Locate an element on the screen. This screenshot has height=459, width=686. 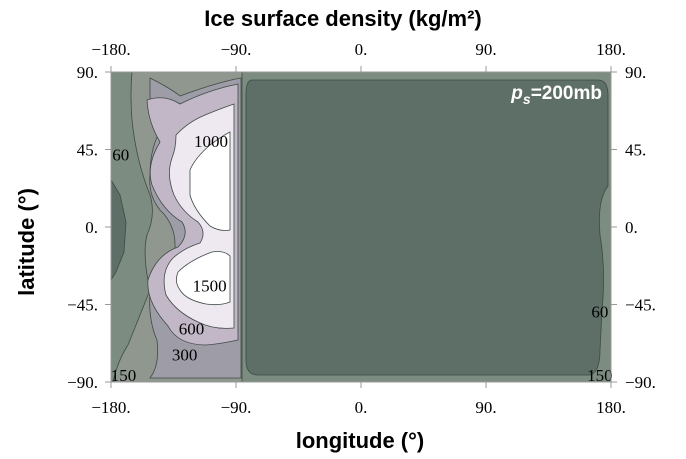
contour-label: 300 is located at coordinates (185, 354).